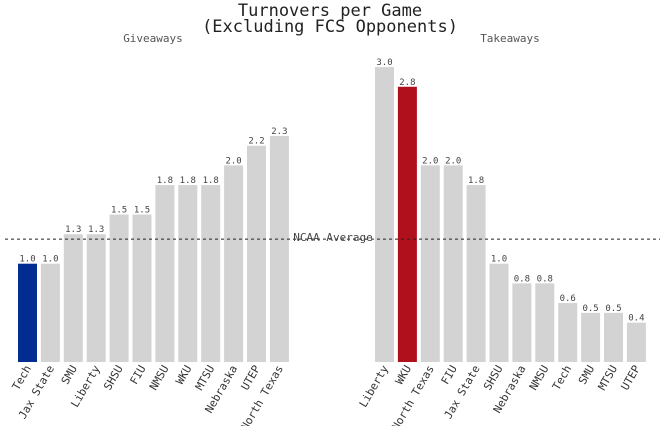 This screenshot has height=430, width=660. Describe the element at coordinates (153, 38) in the screenshot. I see `giveaways-panel-title: Giveaways` at that location.